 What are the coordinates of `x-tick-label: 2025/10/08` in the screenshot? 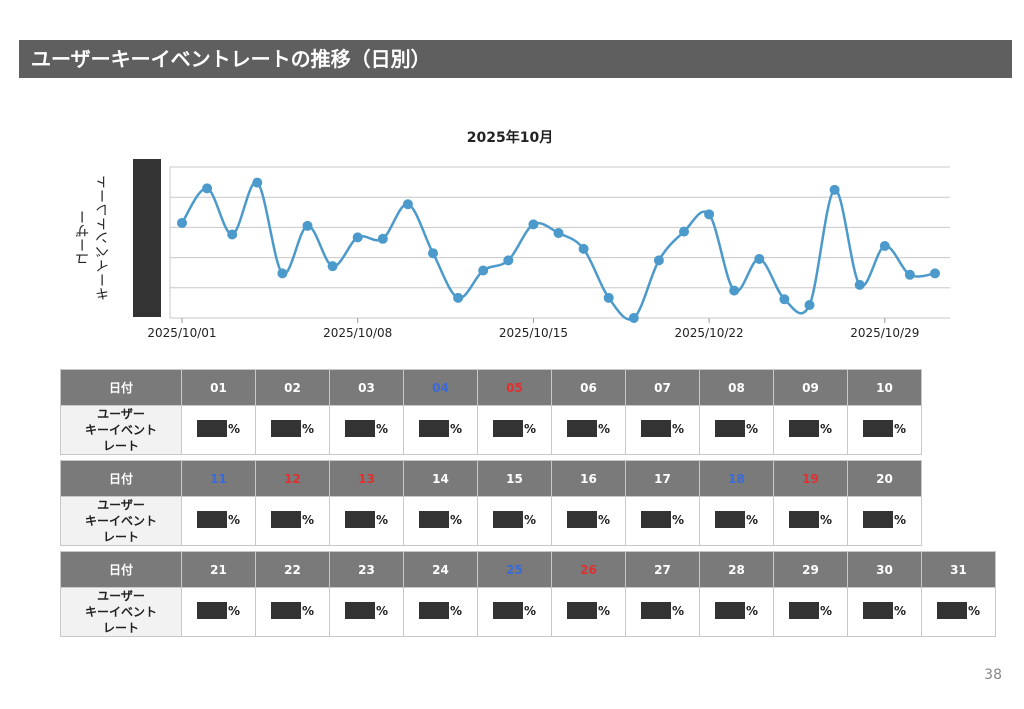 It's located at (357, 333).